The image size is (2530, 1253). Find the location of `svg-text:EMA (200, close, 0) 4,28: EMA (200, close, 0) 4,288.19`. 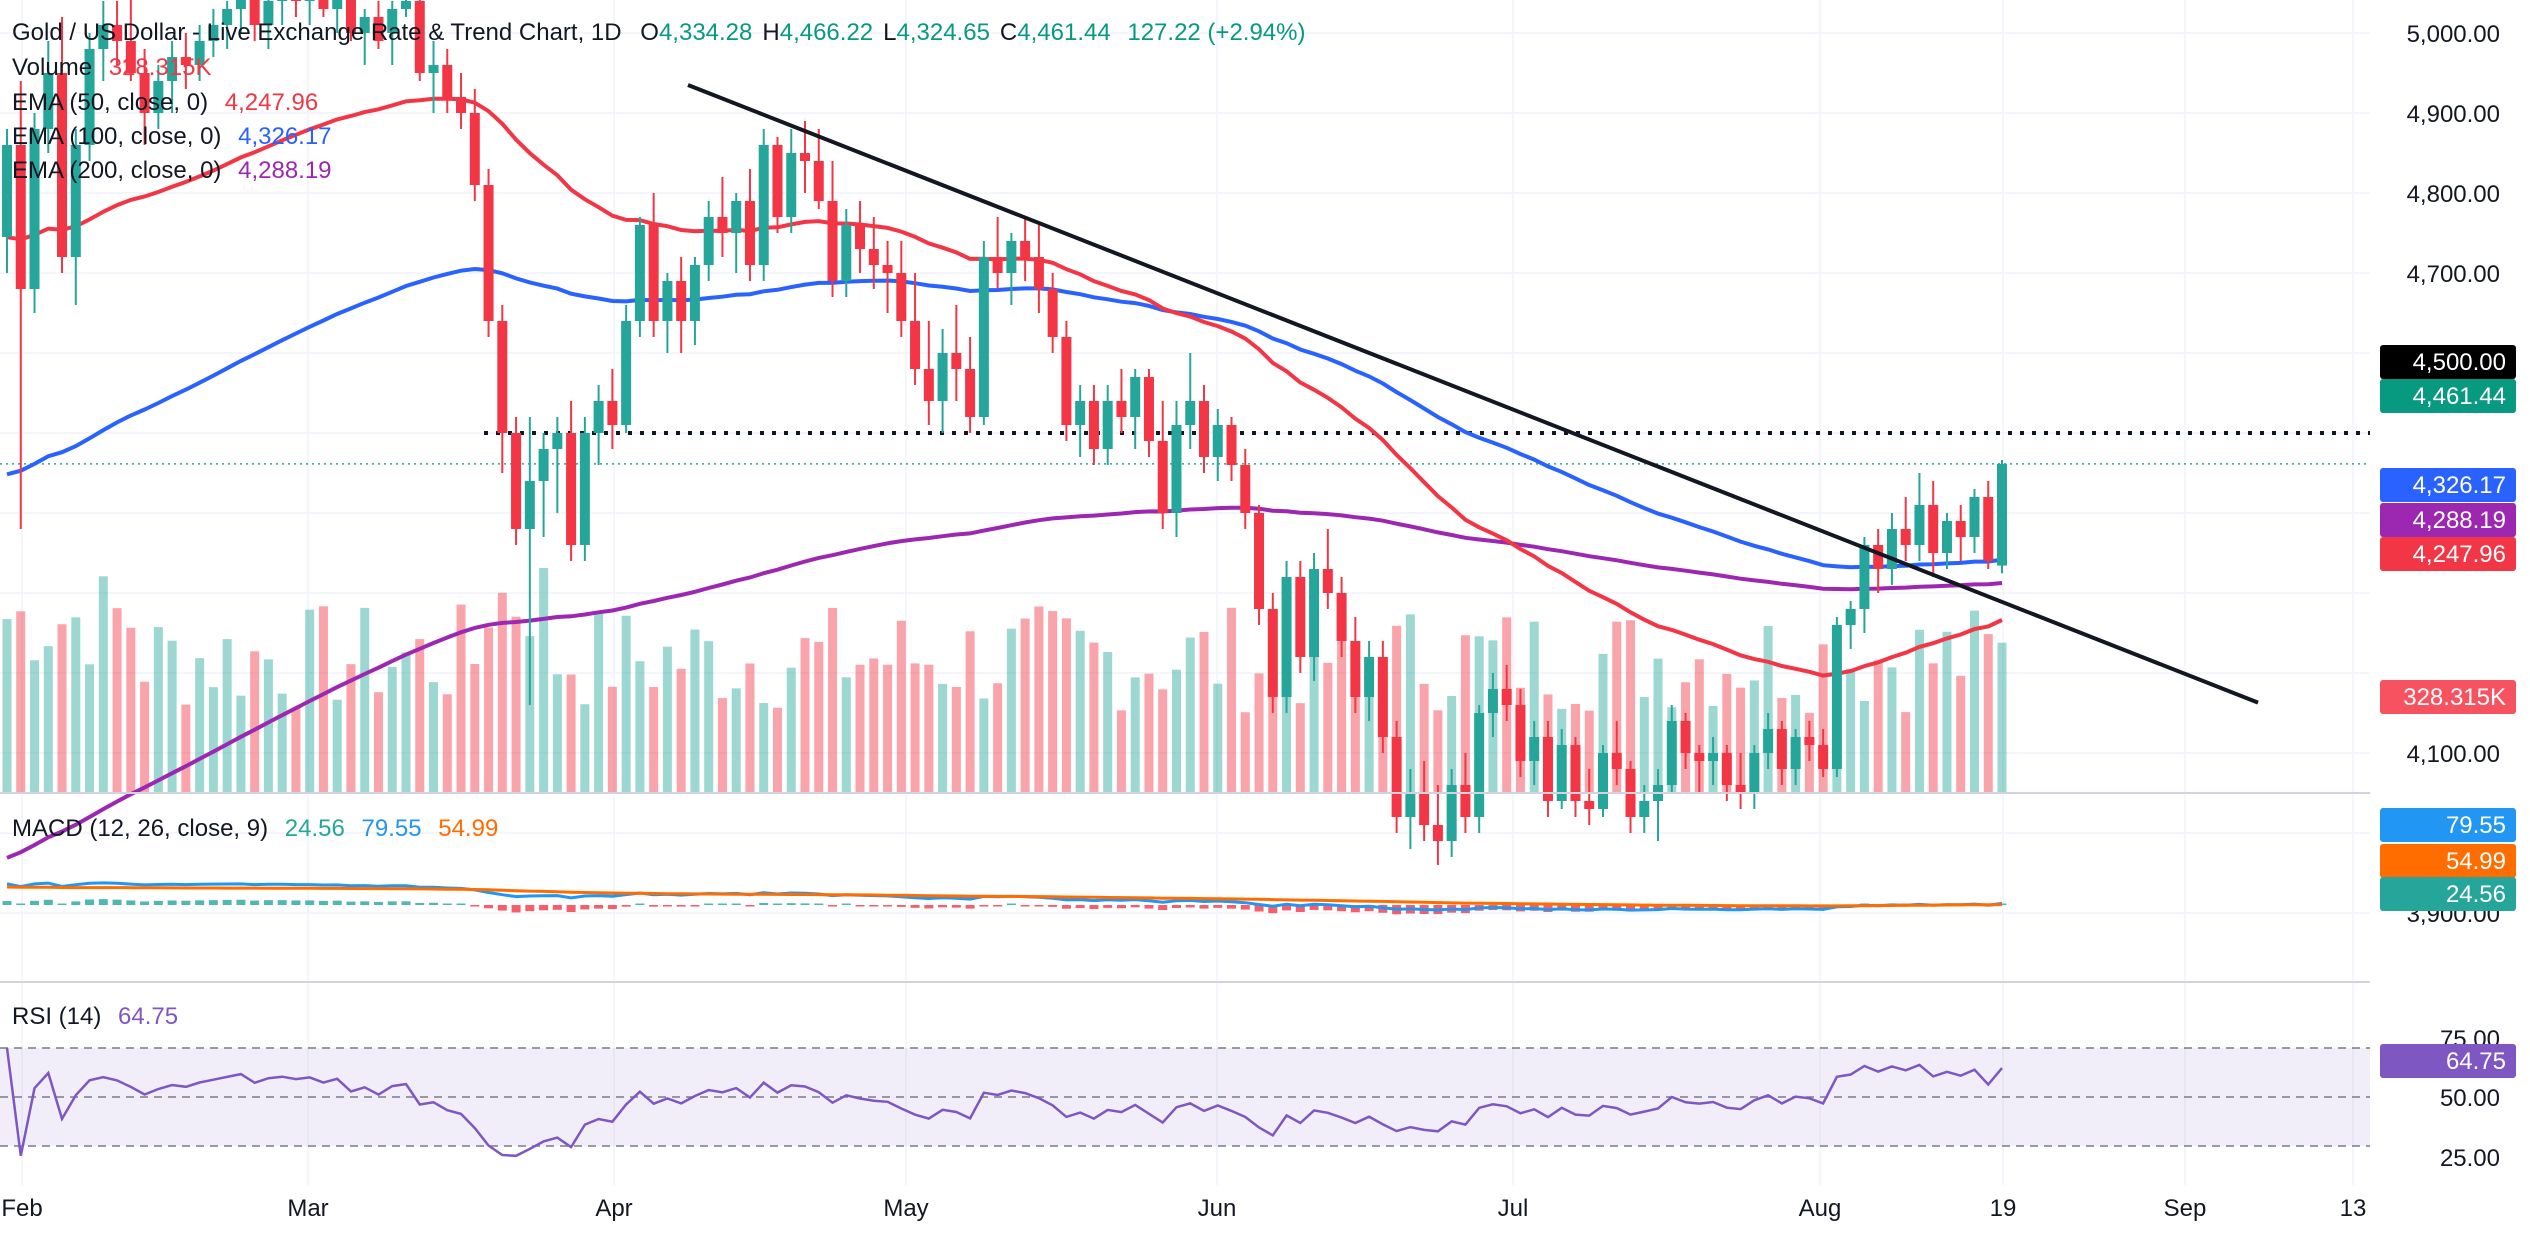

svg-text:EMA (200, close, 0) 4,28: EMA (200, close, 0) 4,288.19 is located at coordinates (172, 170).